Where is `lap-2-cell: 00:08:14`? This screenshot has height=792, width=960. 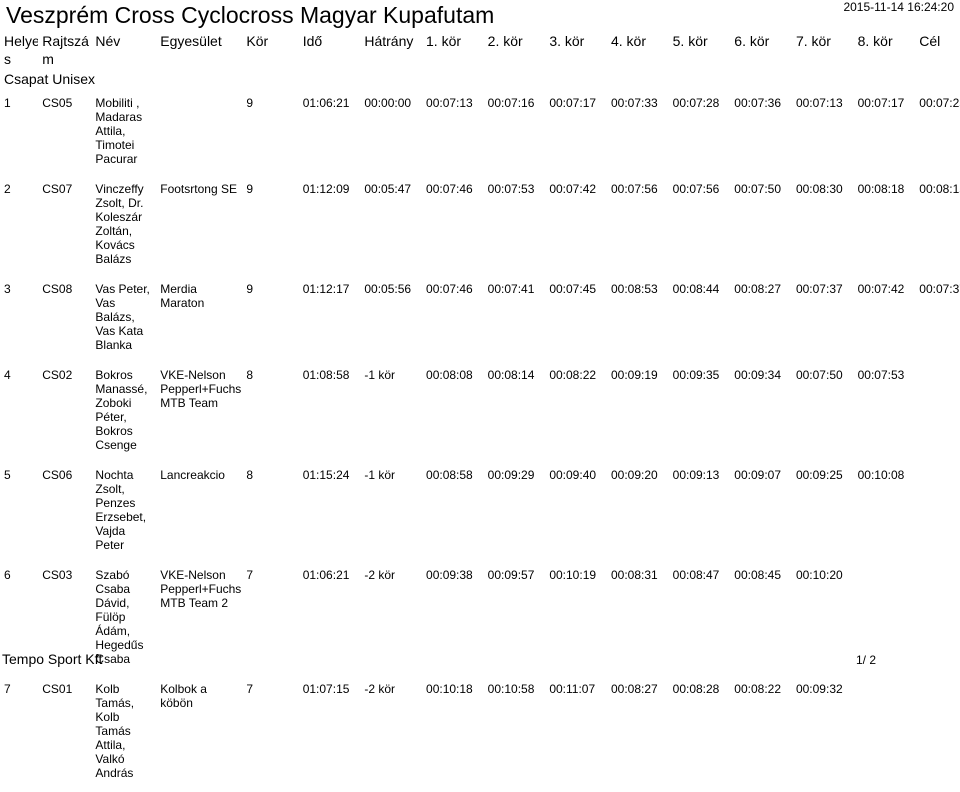 lap-2-cell: 00:08:14 is located at coordinates (511, 375).